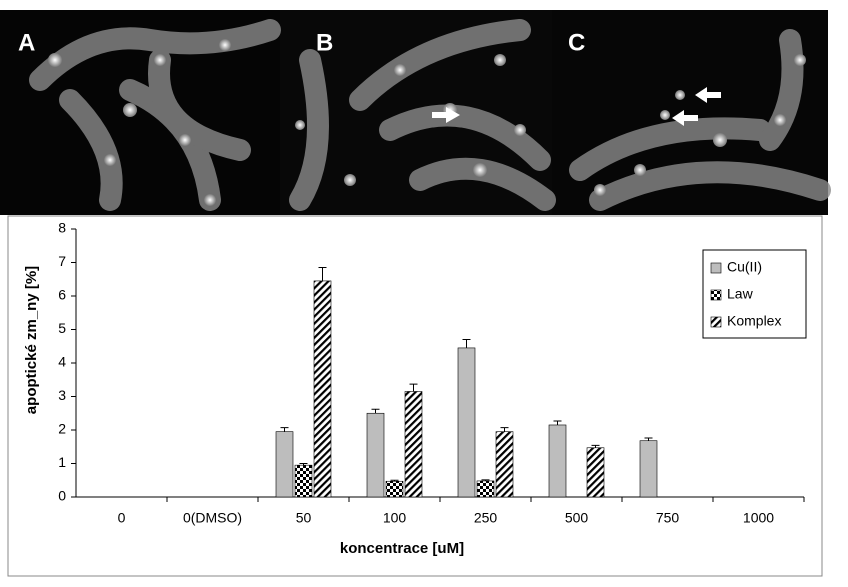  What do you see at coordinates (62, 295) in the screenshot?
I see `y-tick-label: 6` at bounding box center [62, 295].